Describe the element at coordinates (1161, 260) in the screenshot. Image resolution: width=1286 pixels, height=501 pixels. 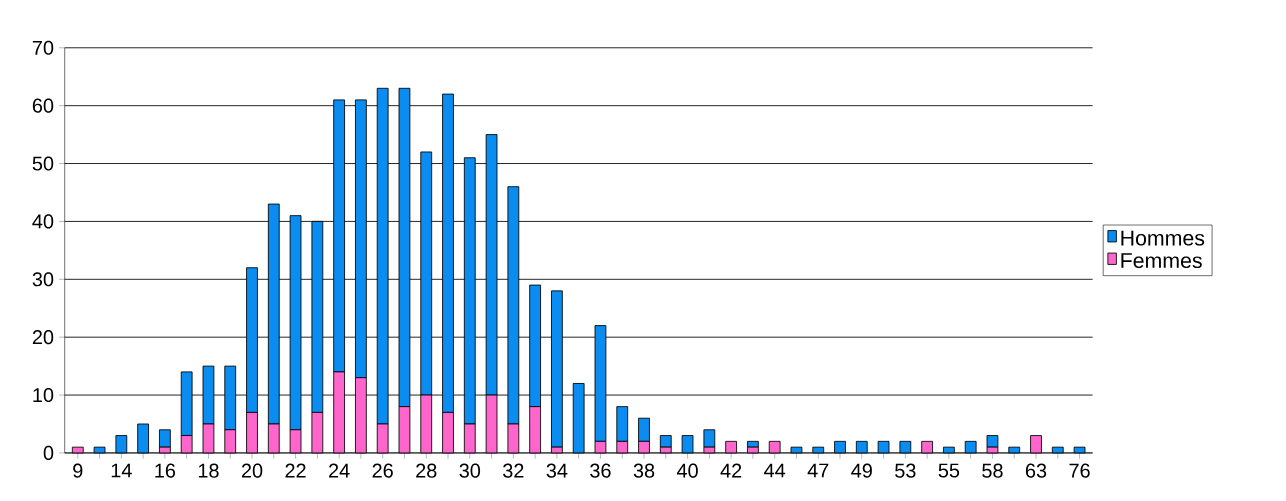
I see `legend-label: Femmes` at that location.